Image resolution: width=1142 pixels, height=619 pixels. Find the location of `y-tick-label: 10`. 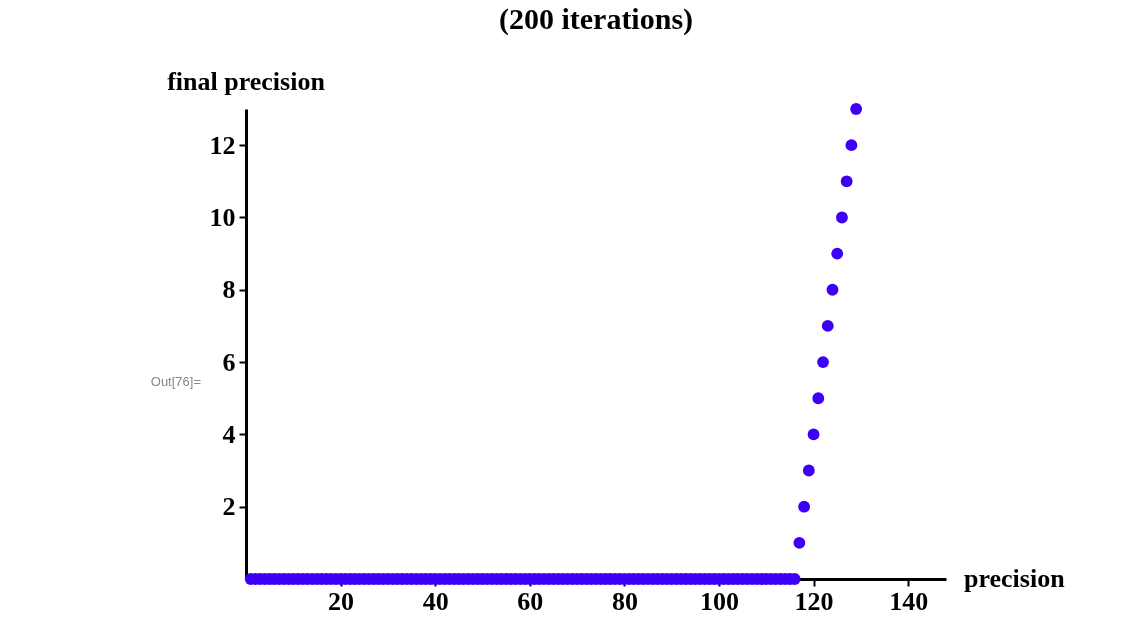

y-tick-label: 10 is located at coordinates (222, 217).